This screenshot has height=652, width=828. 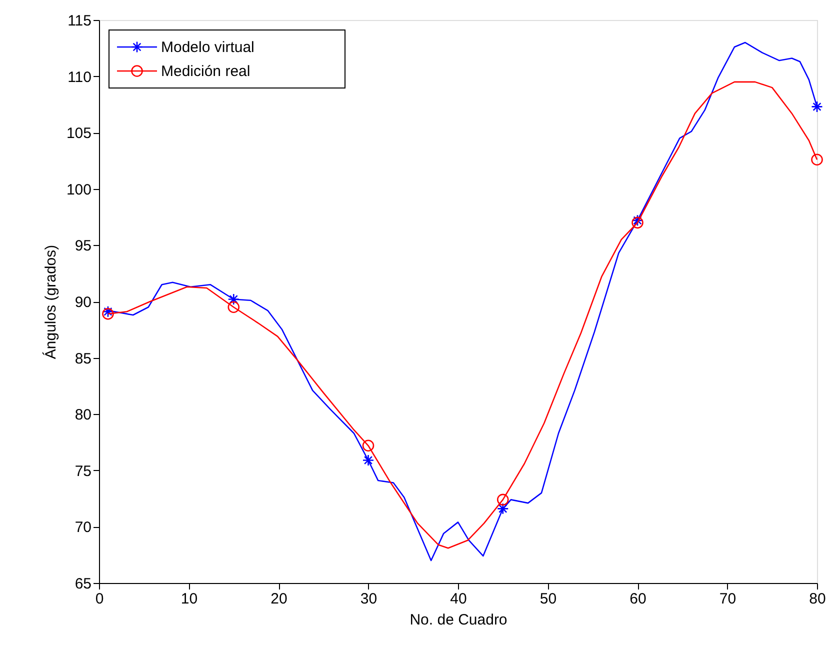 I want to click on x-tick-label: 60, so click(x=638, y=599).